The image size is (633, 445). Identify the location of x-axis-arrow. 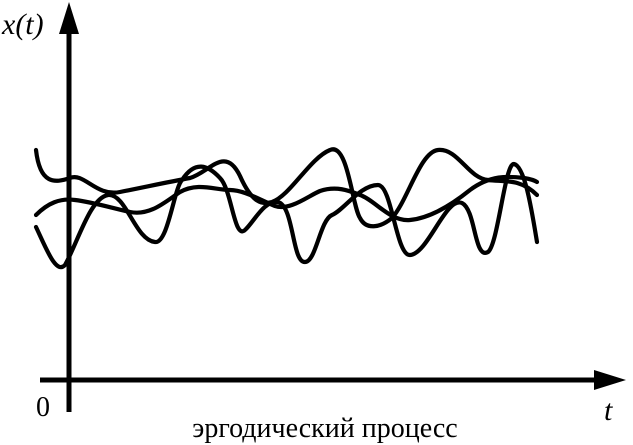
(610, 380).